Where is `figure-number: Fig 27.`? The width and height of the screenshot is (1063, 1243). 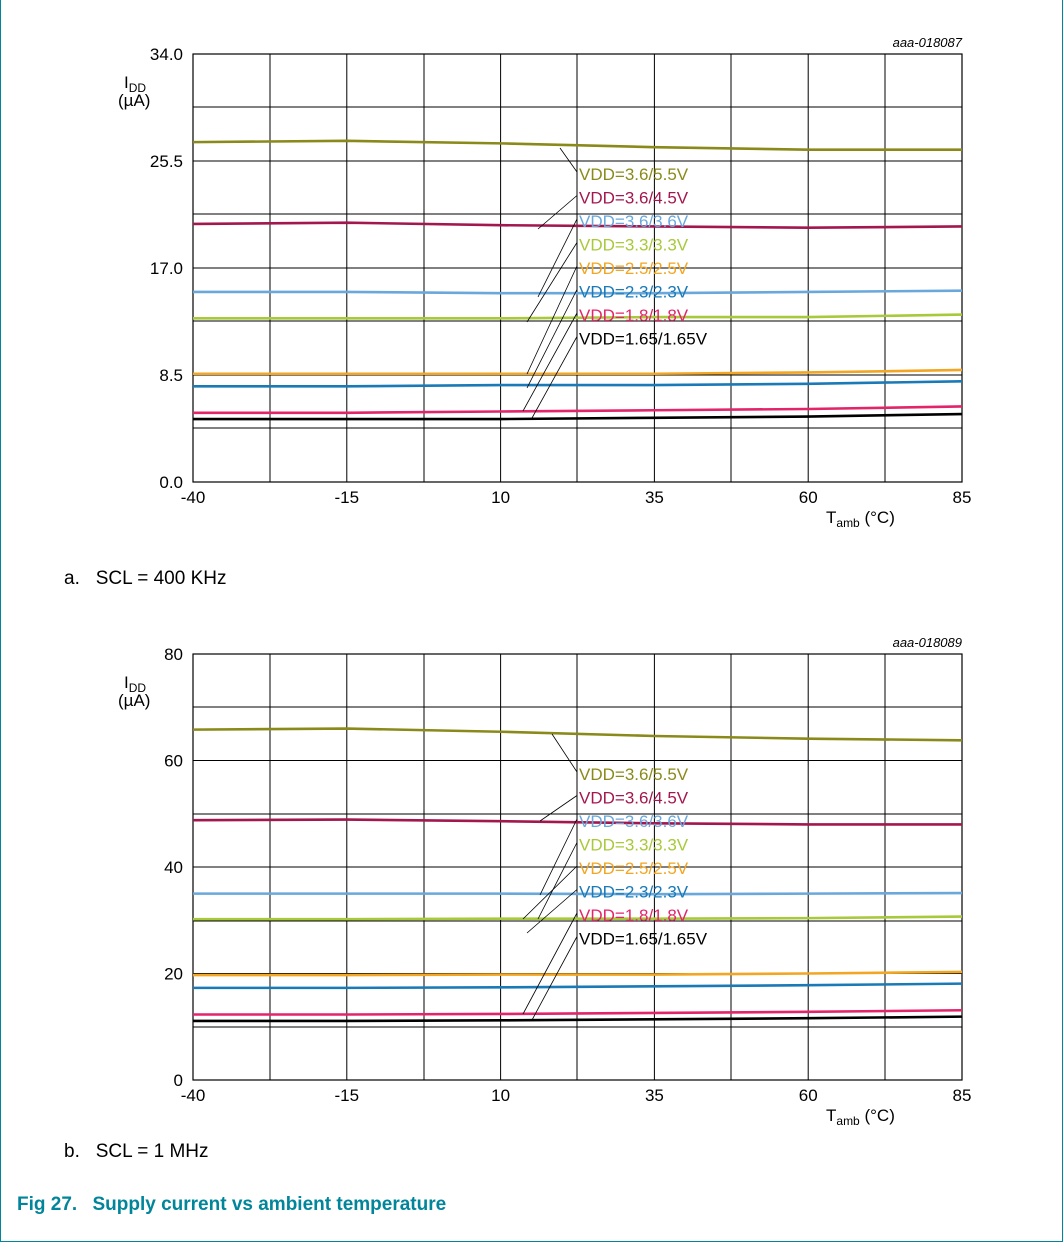
figure-number: Fig 27. is located at coordinates (47, 1204).